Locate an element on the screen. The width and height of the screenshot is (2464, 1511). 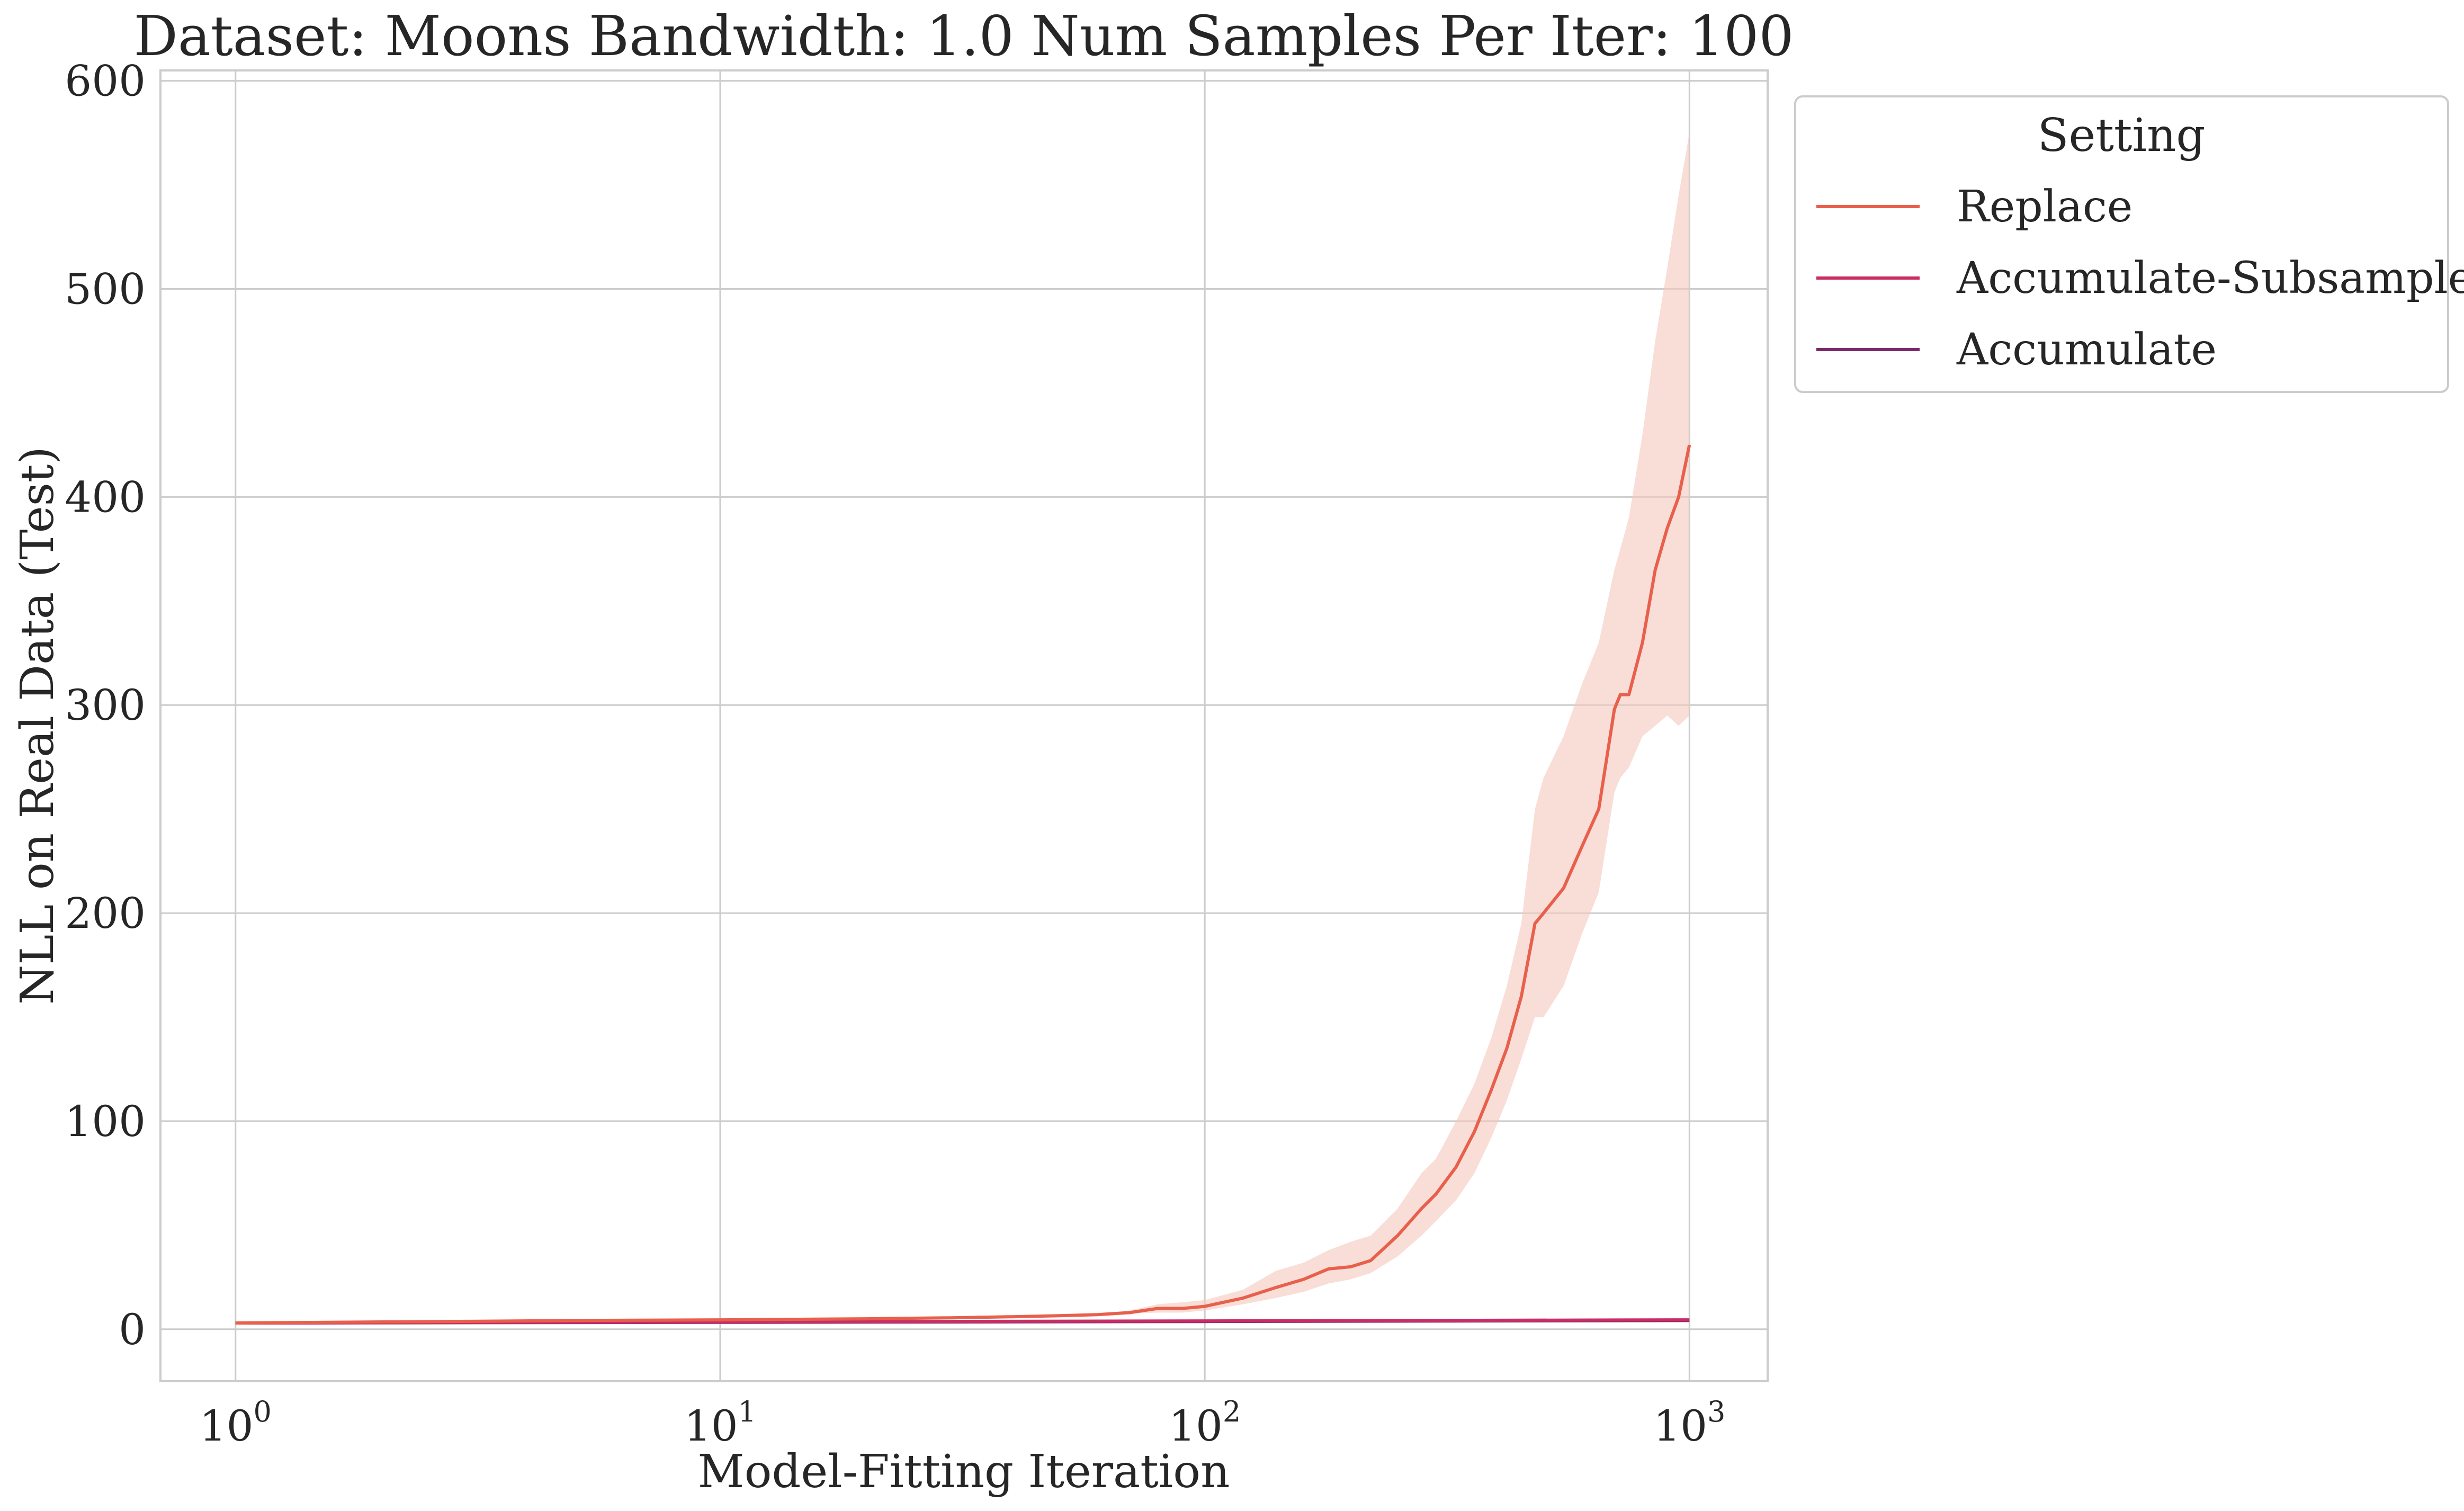
x-tick-label: 10² is located at coordinates (1205, 1423).